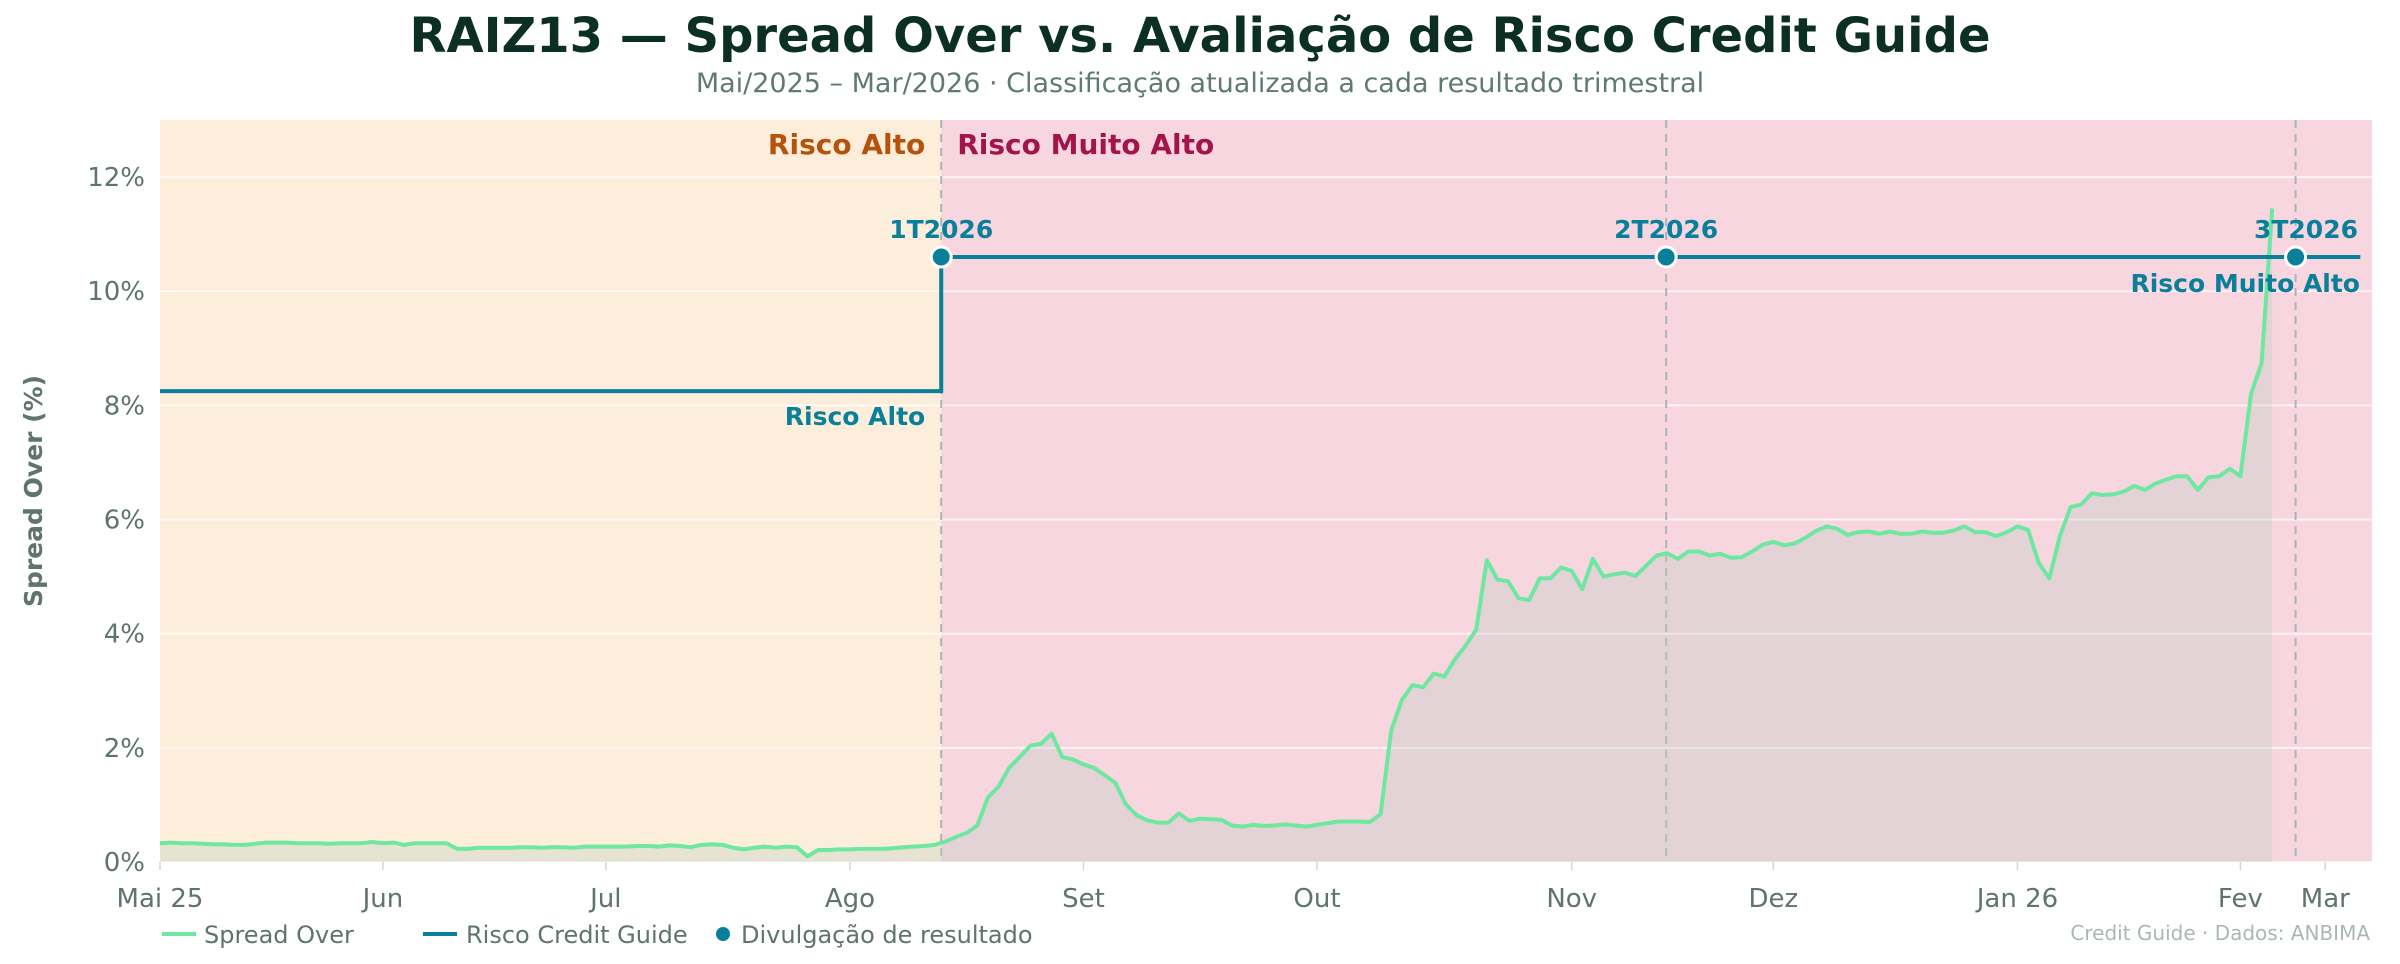  Describe the element at coordinates (887, 935) in the screenshot. I see `legend-release-label: Divulgação de resultado` at that location.